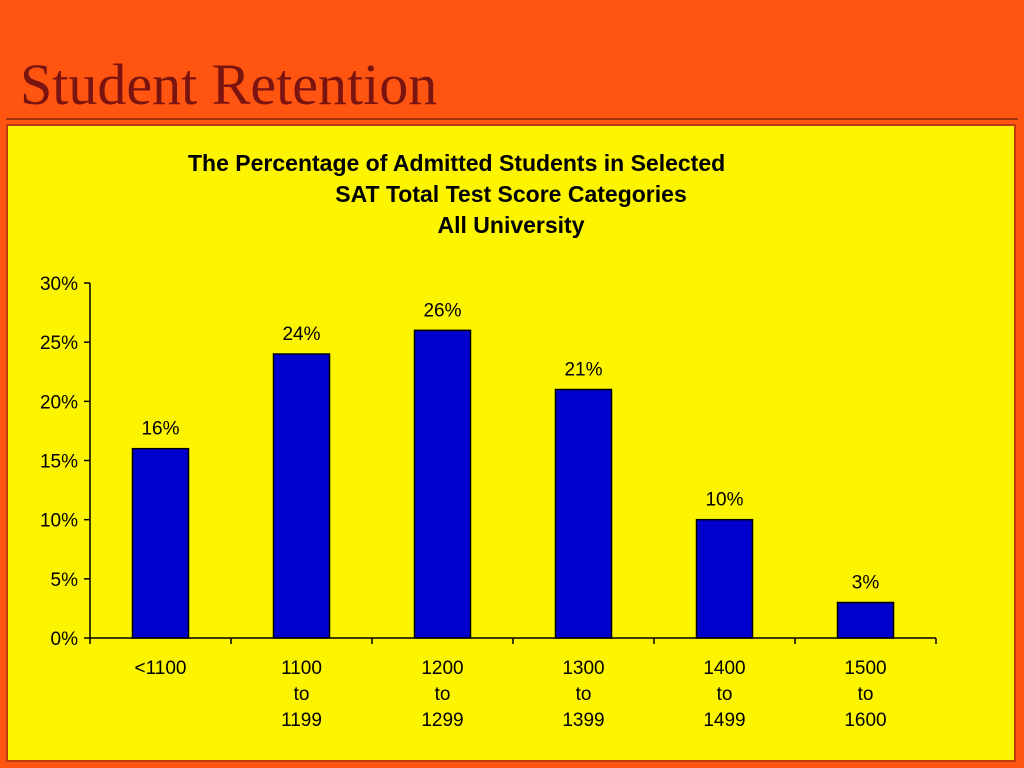  What do you see at coordinates (59, 343) in the screenshot?
I see `y-tick-label: 25%` at bounding box center [59, 343].